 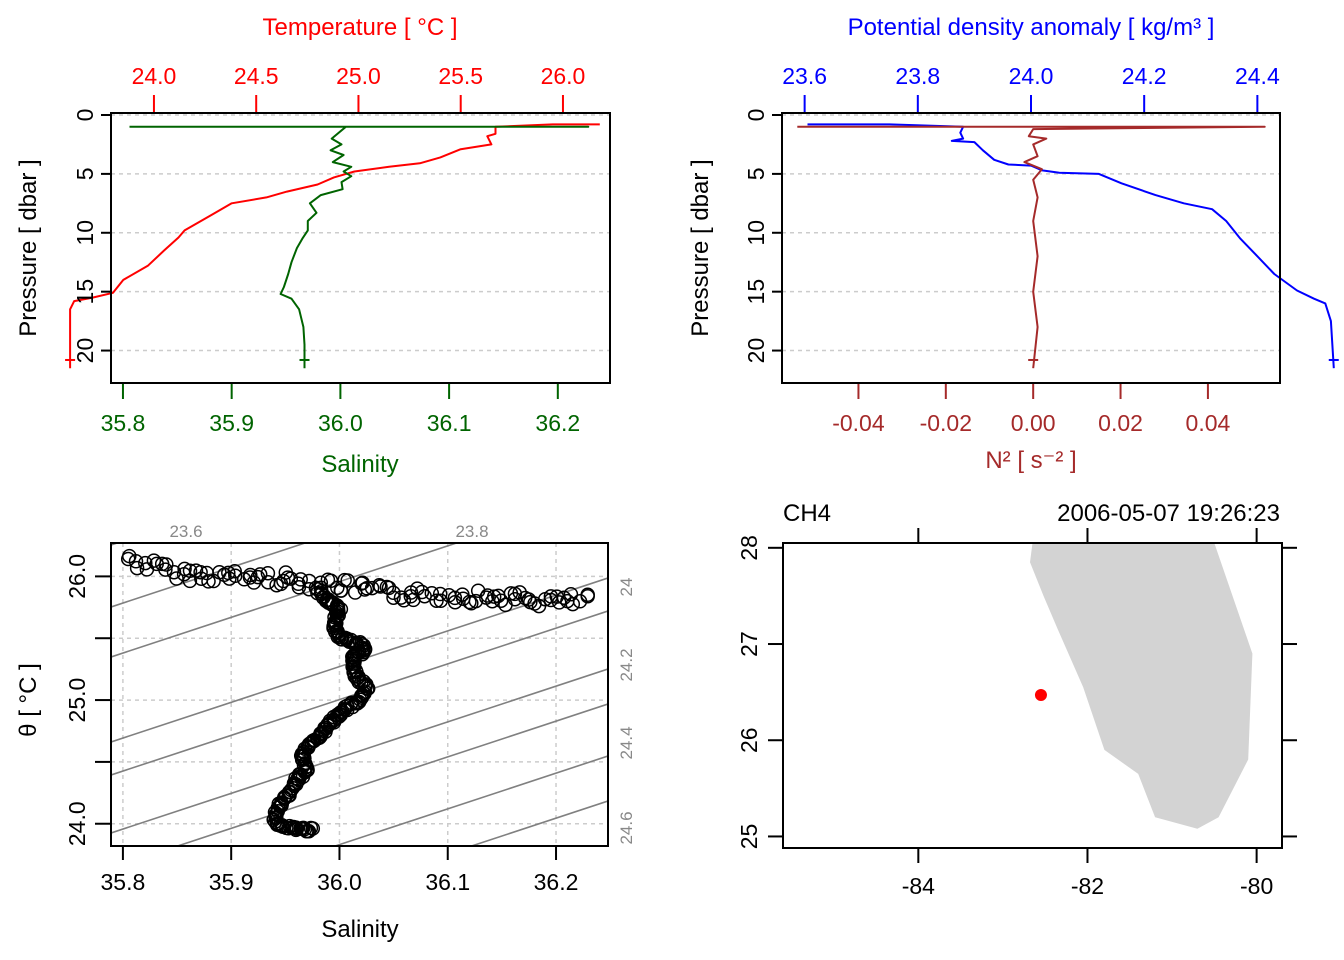 I want to click on station-datetime: 2006-05-07 19:26:23, so click(x=1168, y=513).